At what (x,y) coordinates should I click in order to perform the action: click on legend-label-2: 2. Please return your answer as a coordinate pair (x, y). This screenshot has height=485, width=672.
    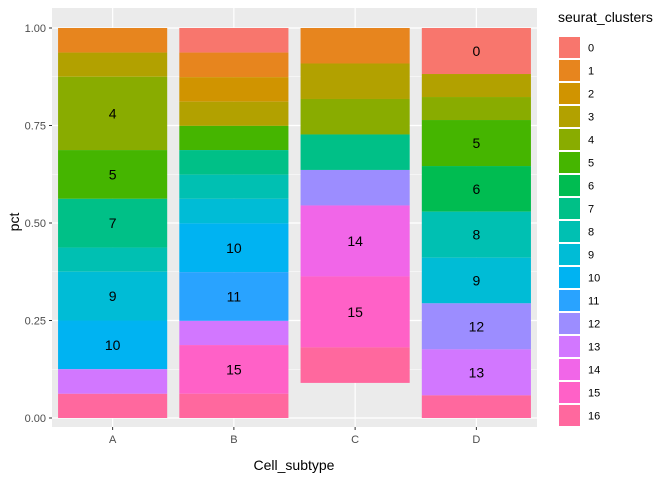
    Looking at the image, I should click on (591, 95).